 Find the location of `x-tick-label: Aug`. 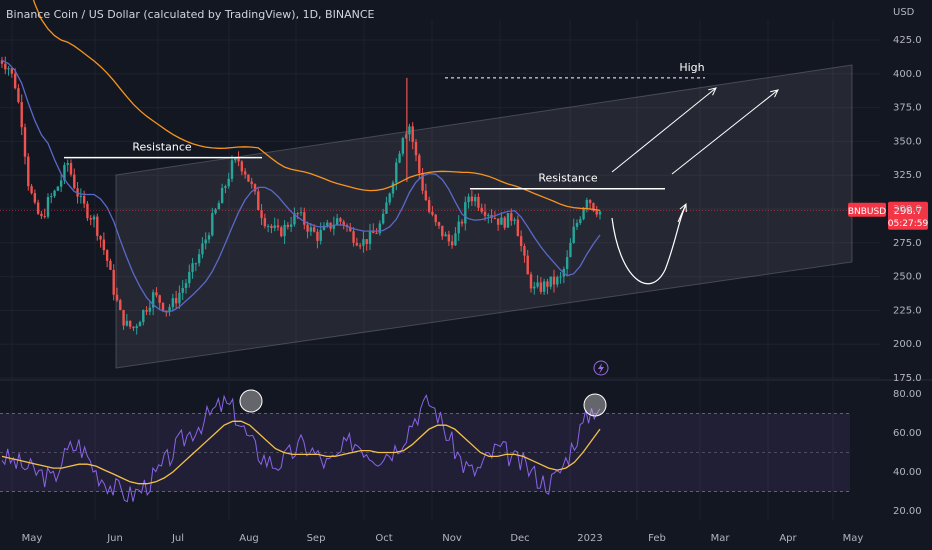

x-tick-label: Aug is located at coordinates (249, 538).